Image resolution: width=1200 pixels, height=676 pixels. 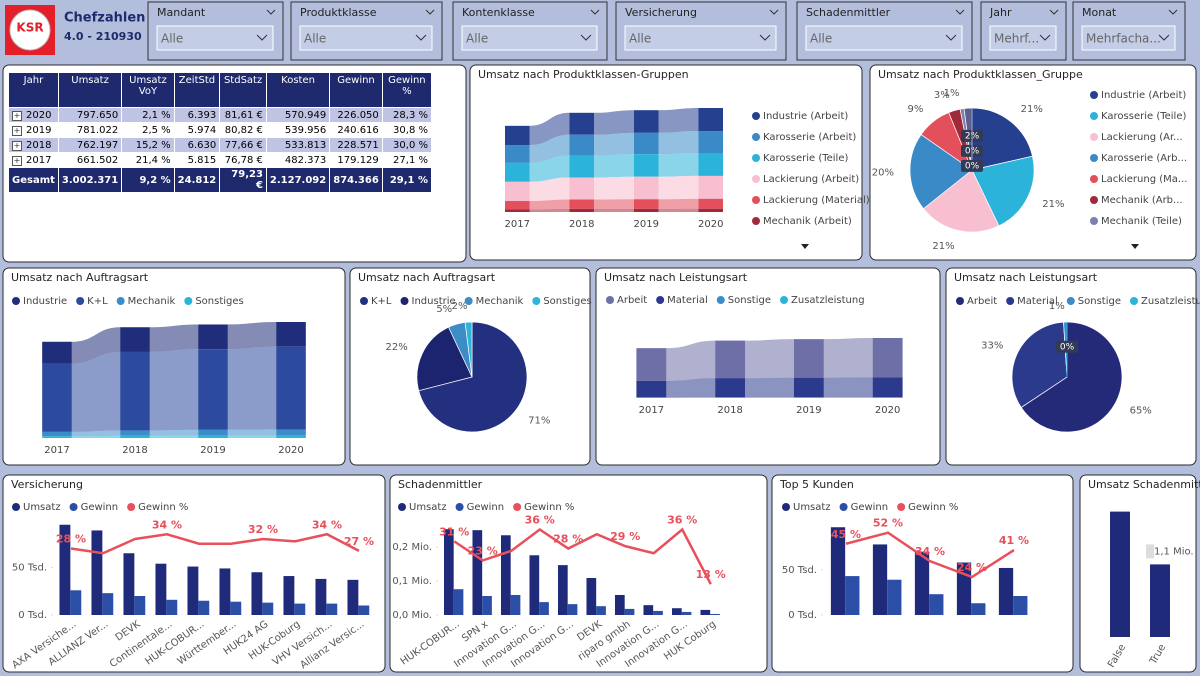 What do you see at coordinates (1067, 347) in the screenshot?
I see `data-label: 0%` at bounding box center [1067, 347].